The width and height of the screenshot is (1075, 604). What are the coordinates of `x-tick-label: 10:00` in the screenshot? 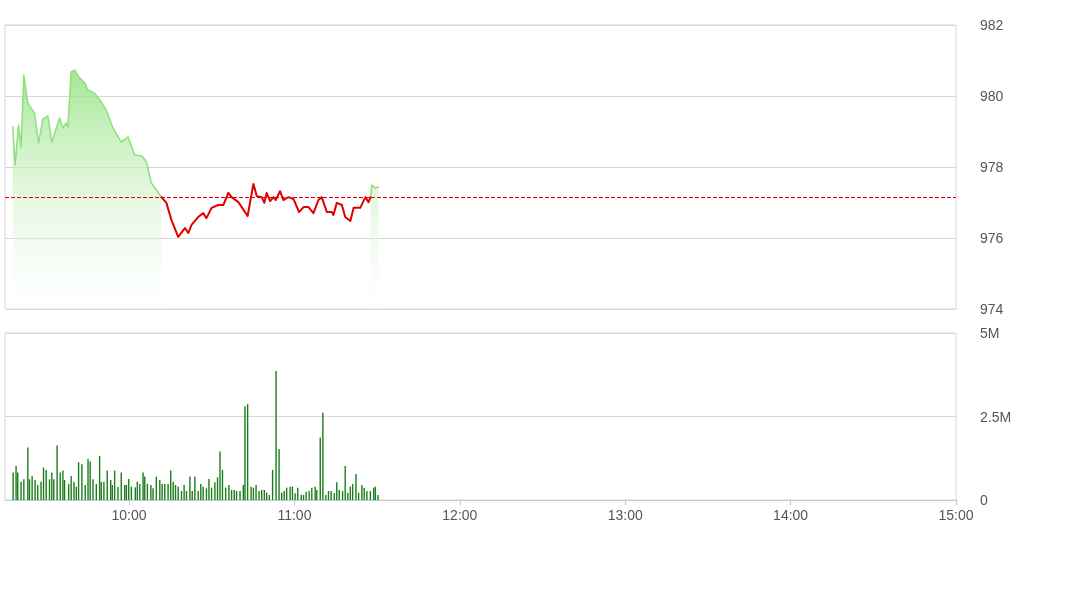 It's located at (129, 515).